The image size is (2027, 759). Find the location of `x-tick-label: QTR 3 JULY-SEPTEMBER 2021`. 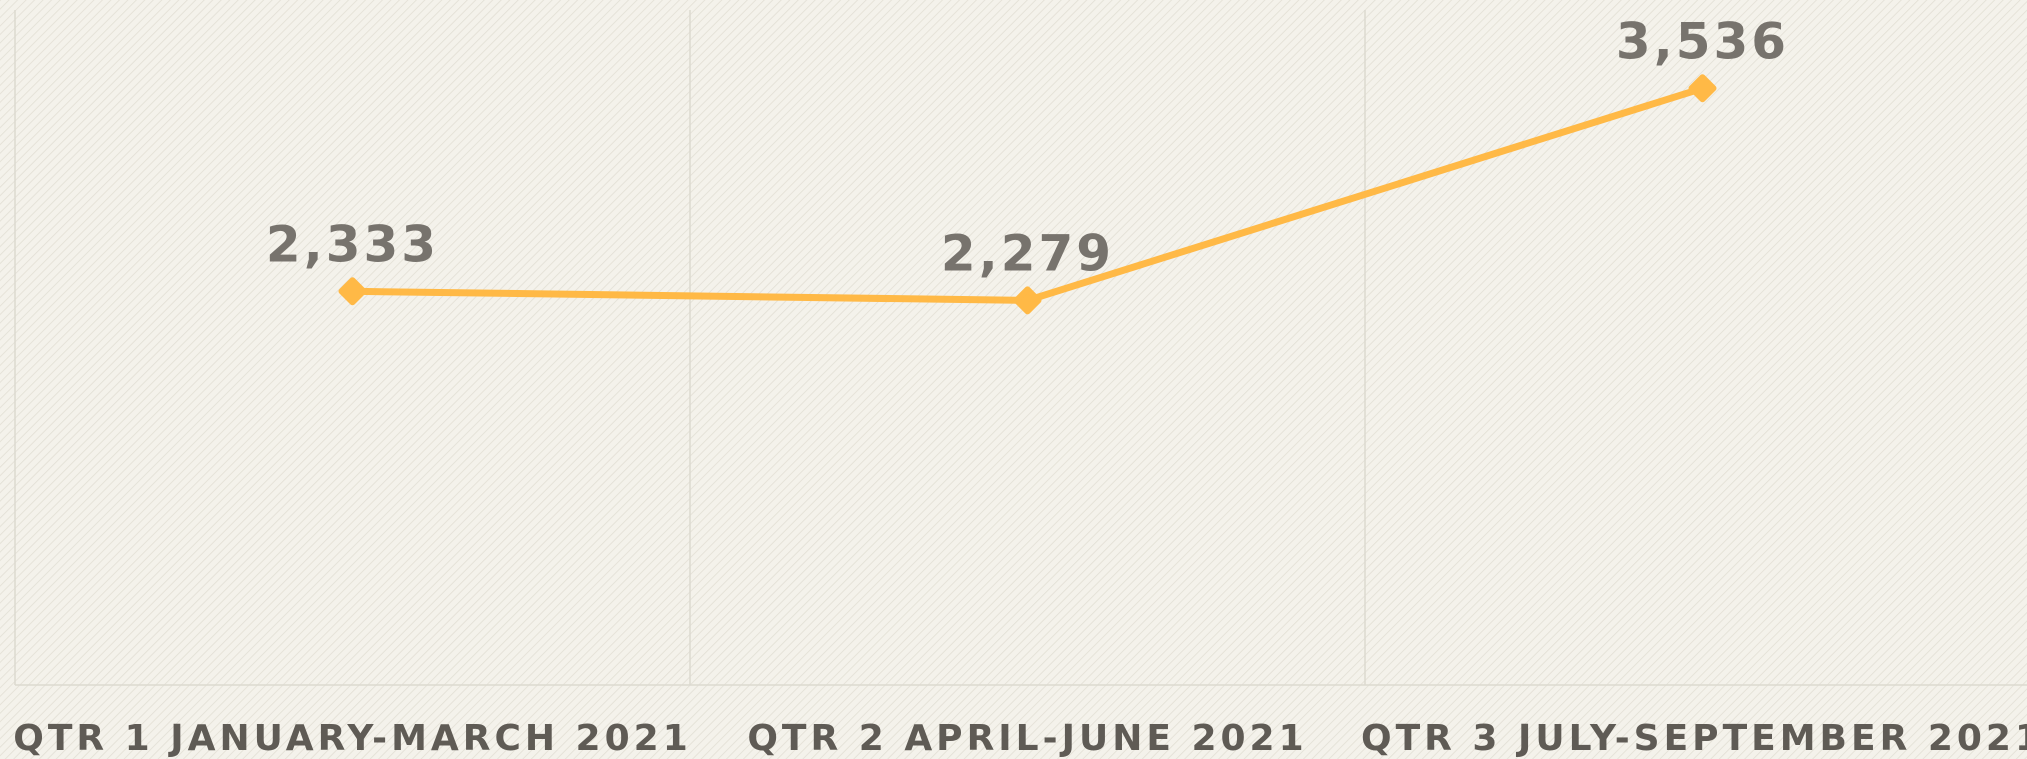

x-tick-label: QTR 3 JULY-SEPTEMBER 2021 is located at coordinates (1694, 738).